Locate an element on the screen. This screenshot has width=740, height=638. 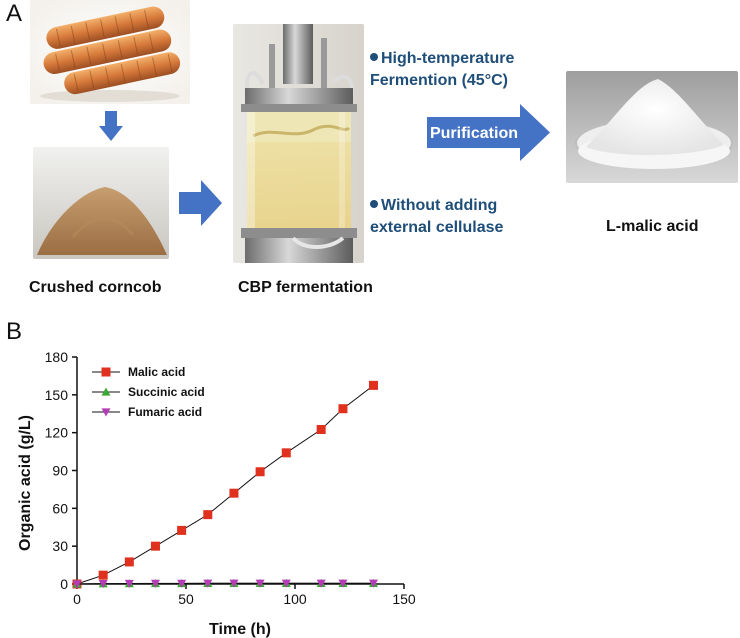
high-temp-line1: High-temperature is located at coordinates (448, 58).